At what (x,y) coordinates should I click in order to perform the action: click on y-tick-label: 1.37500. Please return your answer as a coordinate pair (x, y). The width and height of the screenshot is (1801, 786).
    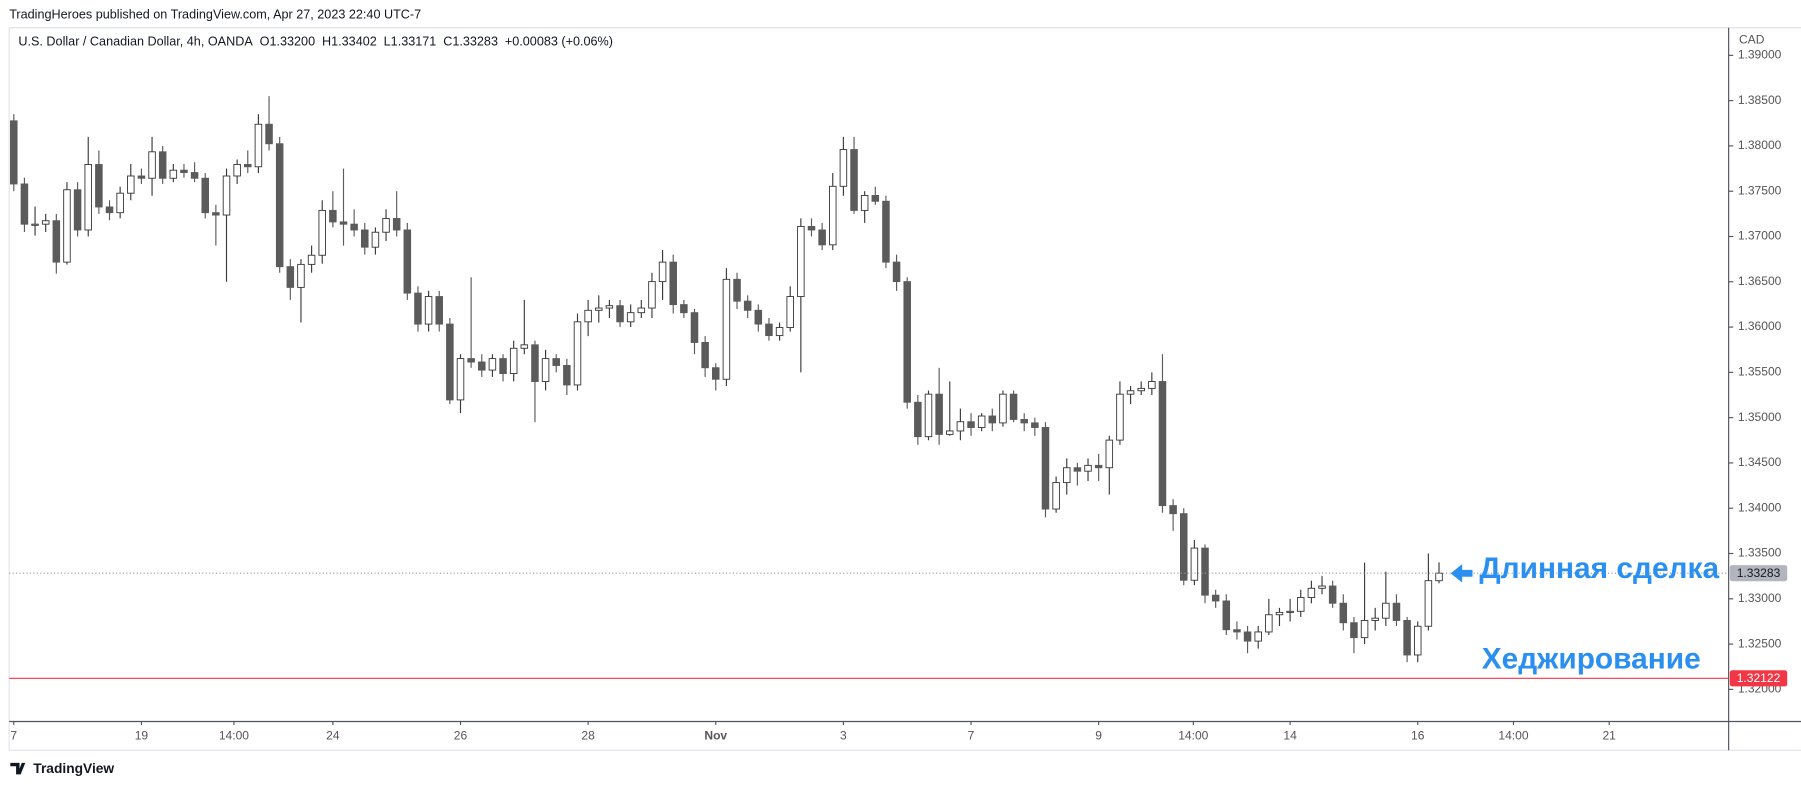
    Looking at the image, I should click on (1760, 190).